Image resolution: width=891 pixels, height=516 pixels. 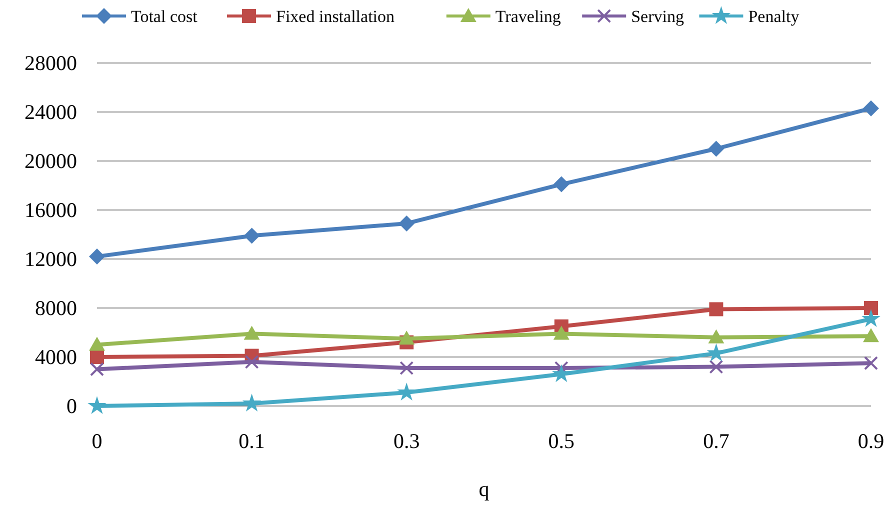 What do you see at coordinates (251, 441) in the screenshot?
I see `x-tick-label: 0.1` at bounding box center [251, 441].